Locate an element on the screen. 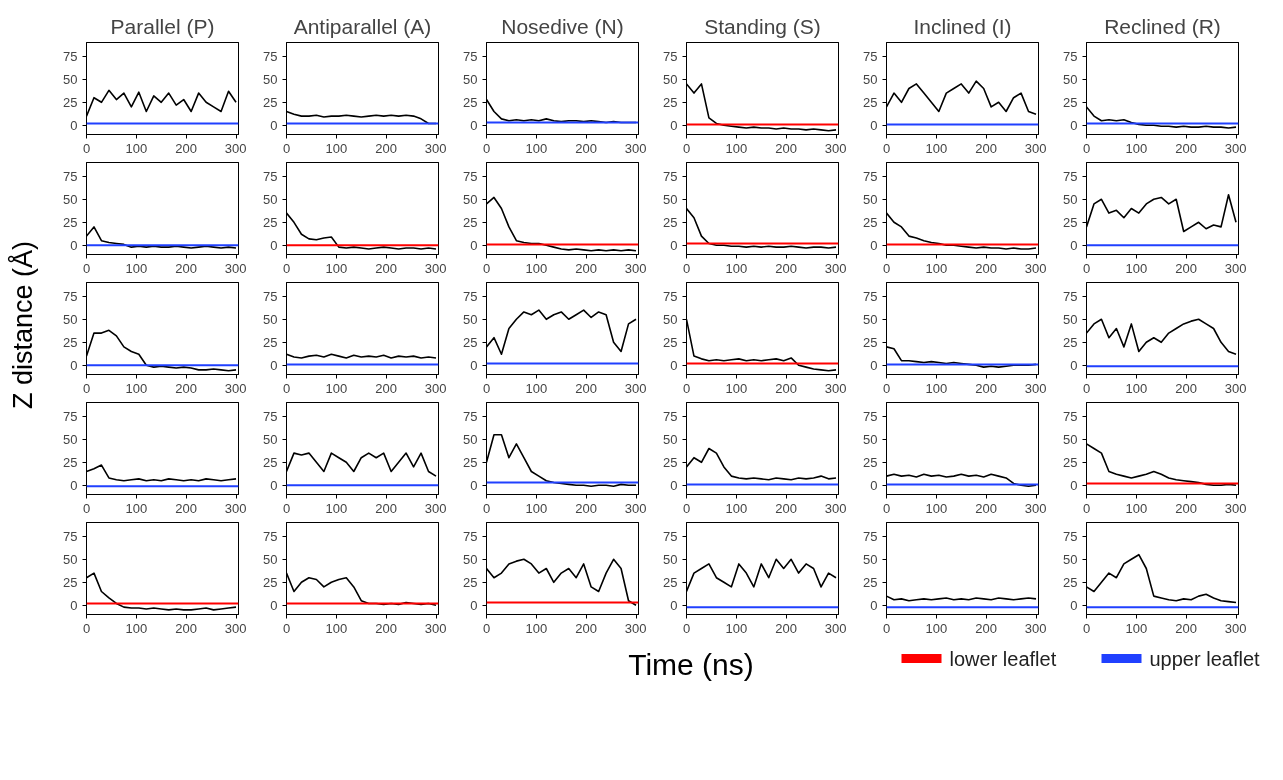 The width and height of the screenshot is (1283, 780). chart-title: Nosedive (N) is located at coordinates (562, 26).